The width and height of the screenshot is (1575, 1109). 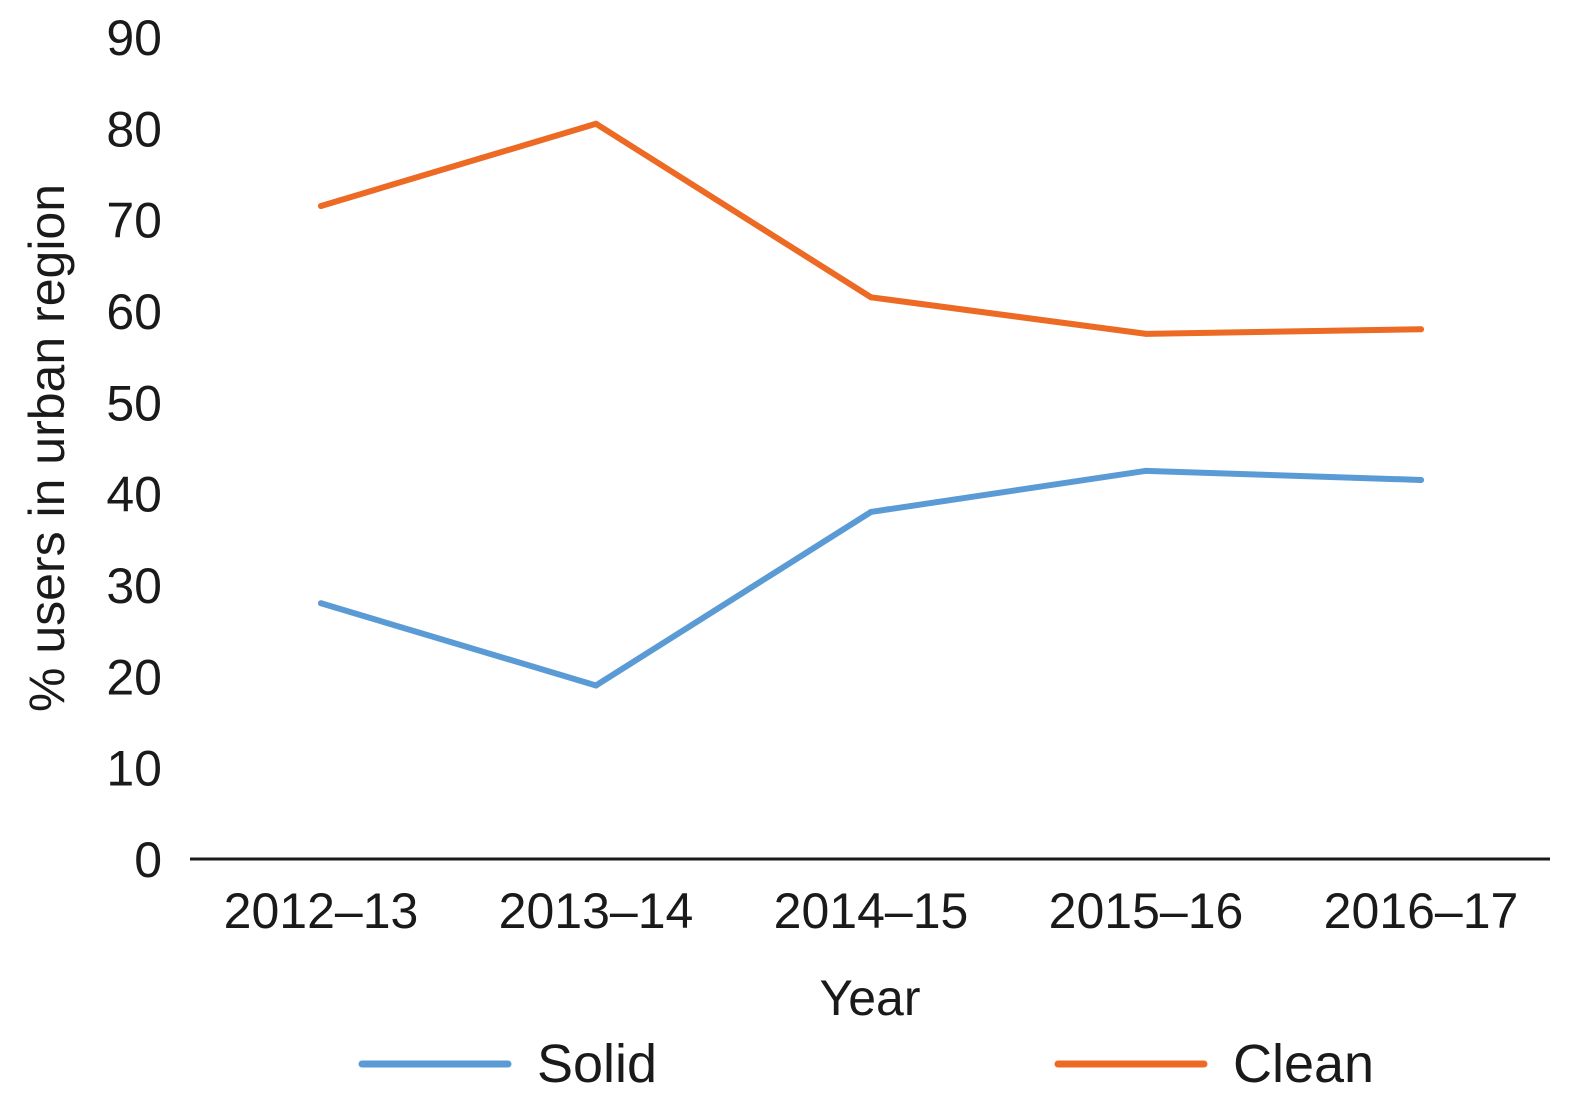 What do you see at coordinates (596, 911) in the screenshot?
I see `x-tick-label: 2013–14` at bounding box center [596, 911].